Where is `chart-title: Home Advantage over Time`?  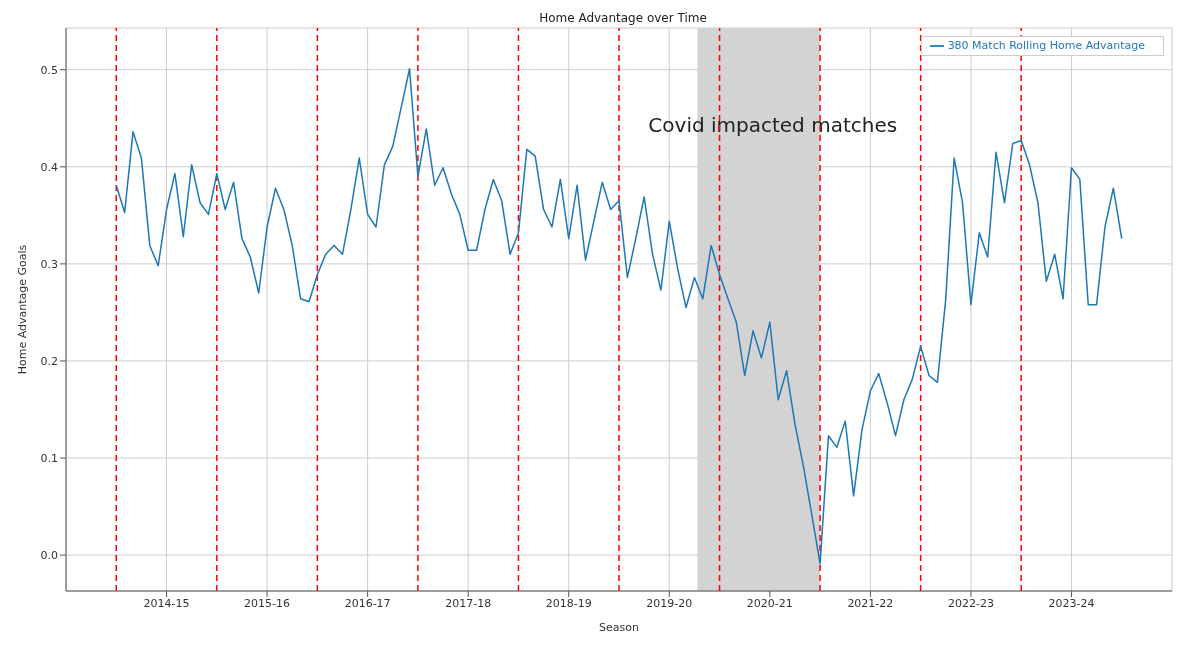 chart-title: Home Advantage over Time is located at coordinates (623, 18).